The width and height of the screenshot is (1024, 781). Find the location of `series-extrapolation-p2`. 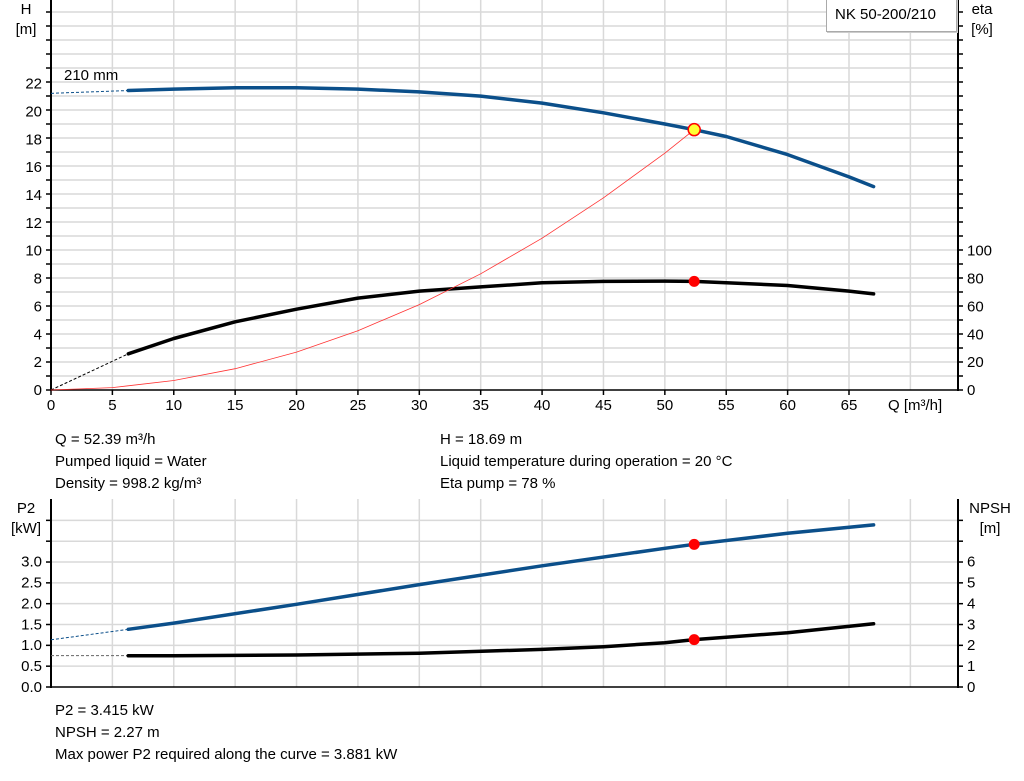

series-extrapolation-p2 is located at coordinates (89, 634).